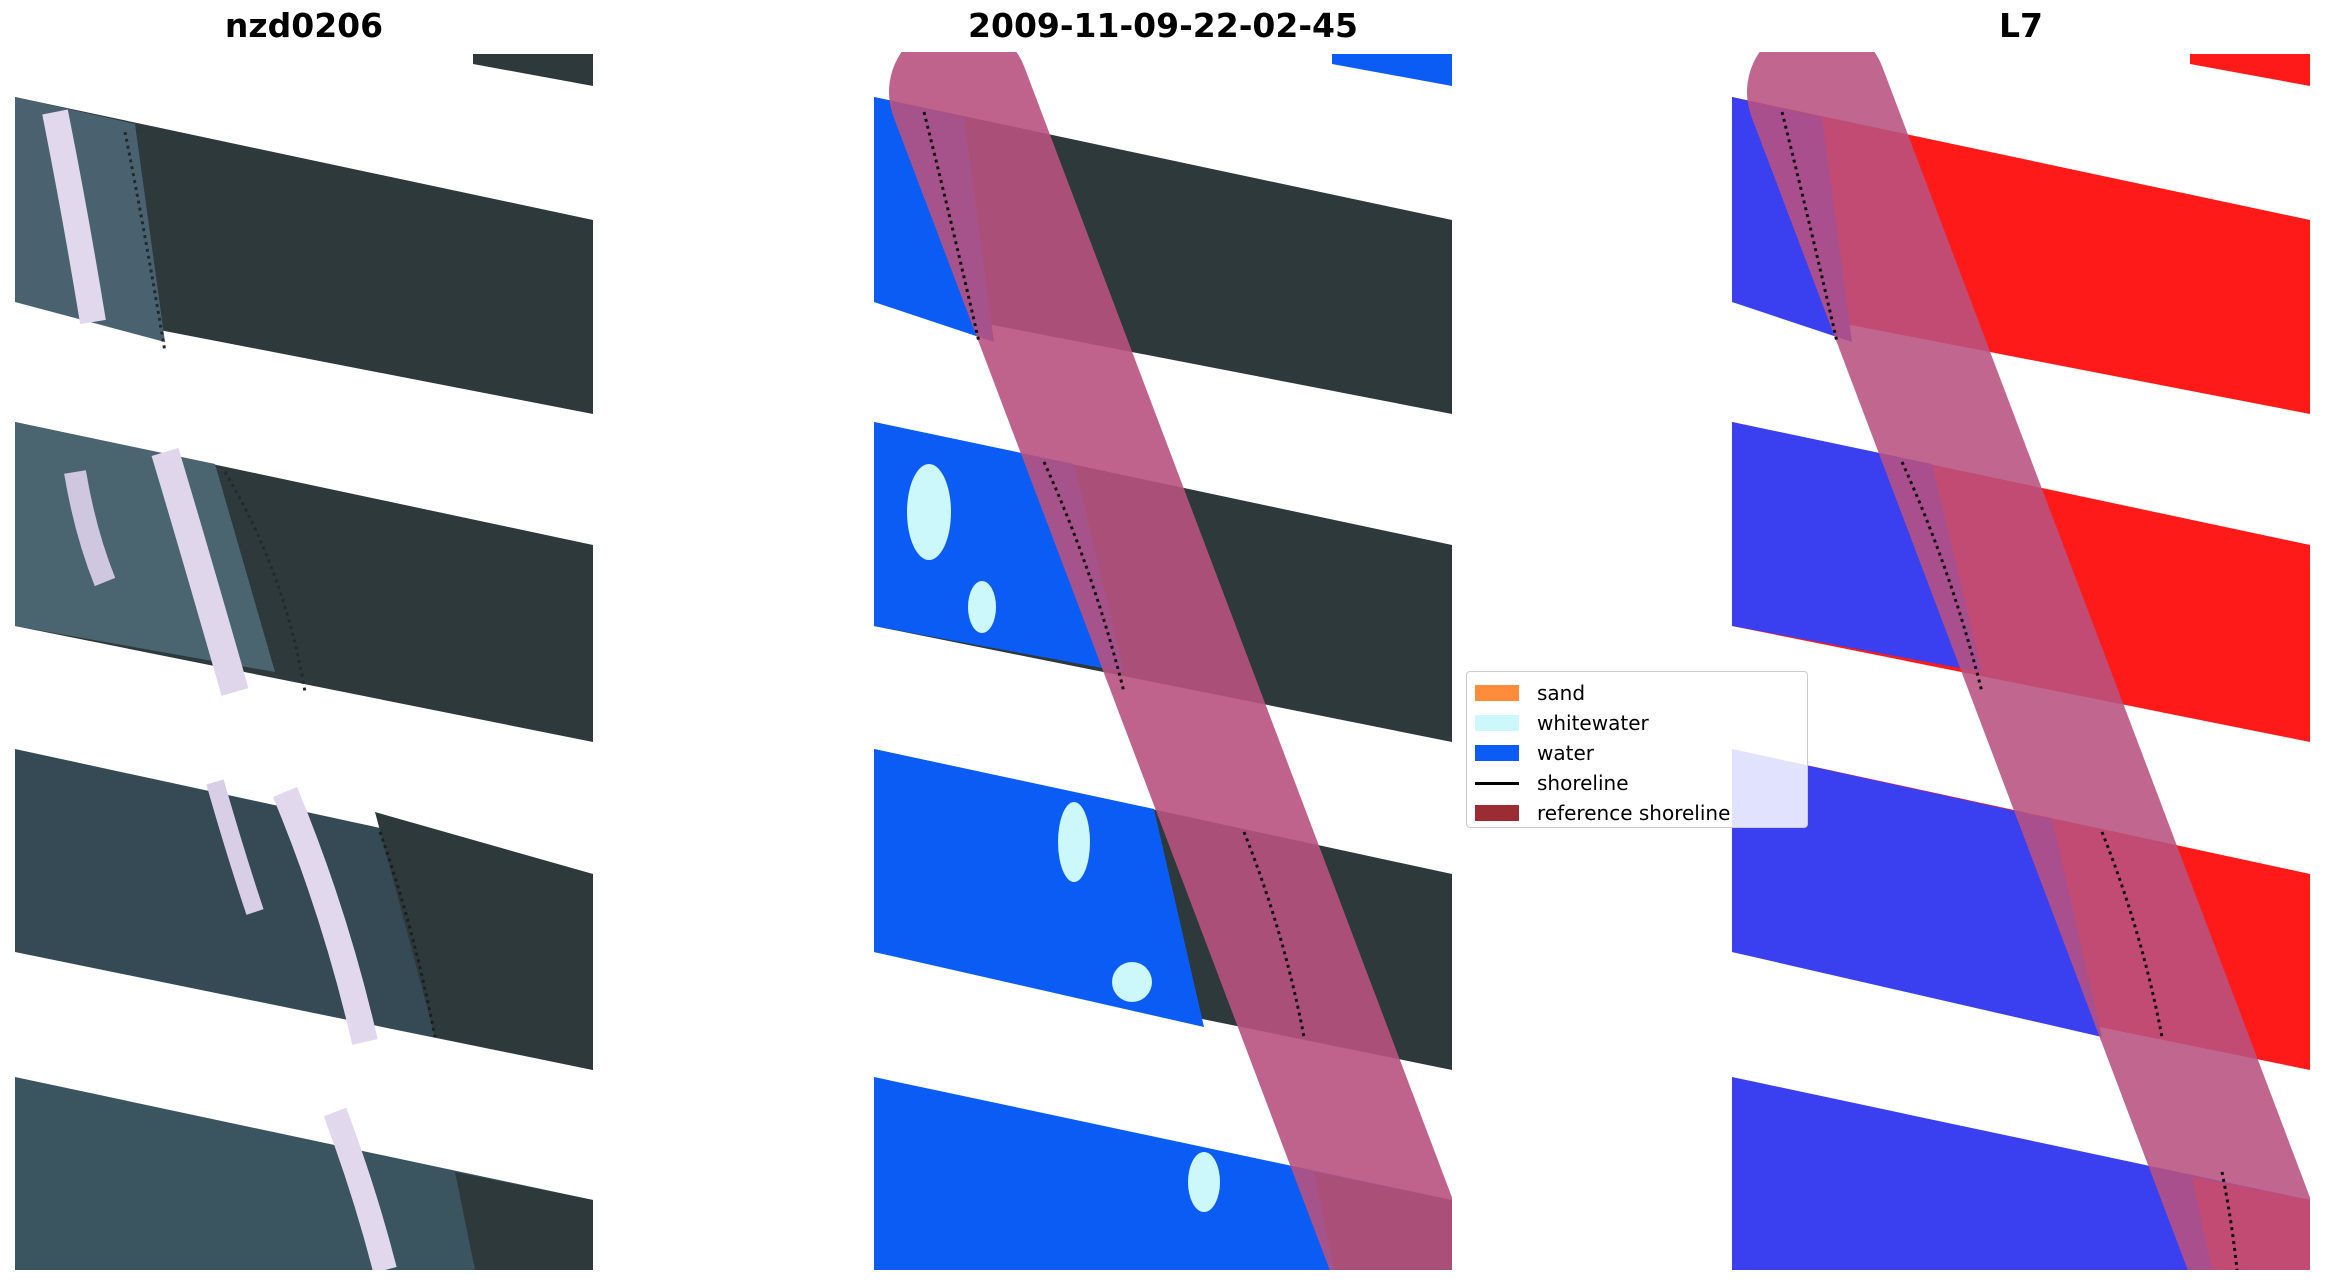 This screenshot has width=2325, height=1283. I want to click on legend-label-sand: sand, so click(1561, 693).